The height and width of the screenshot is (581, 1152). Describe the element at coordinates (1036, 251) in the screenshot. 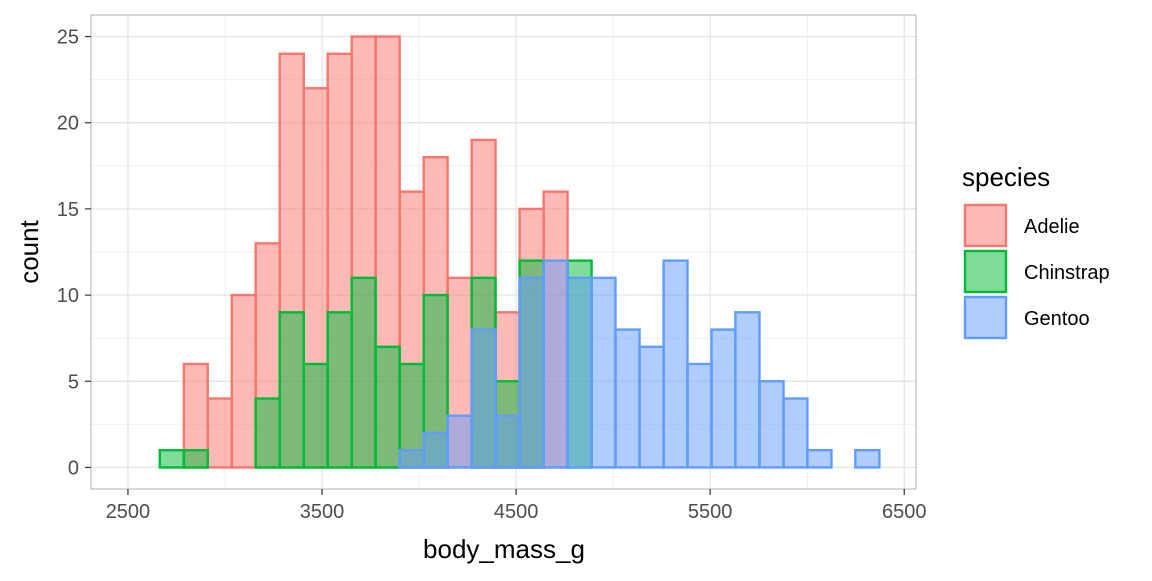

I see `legend: species Adelie Chinstrap Gentoo` at that location.